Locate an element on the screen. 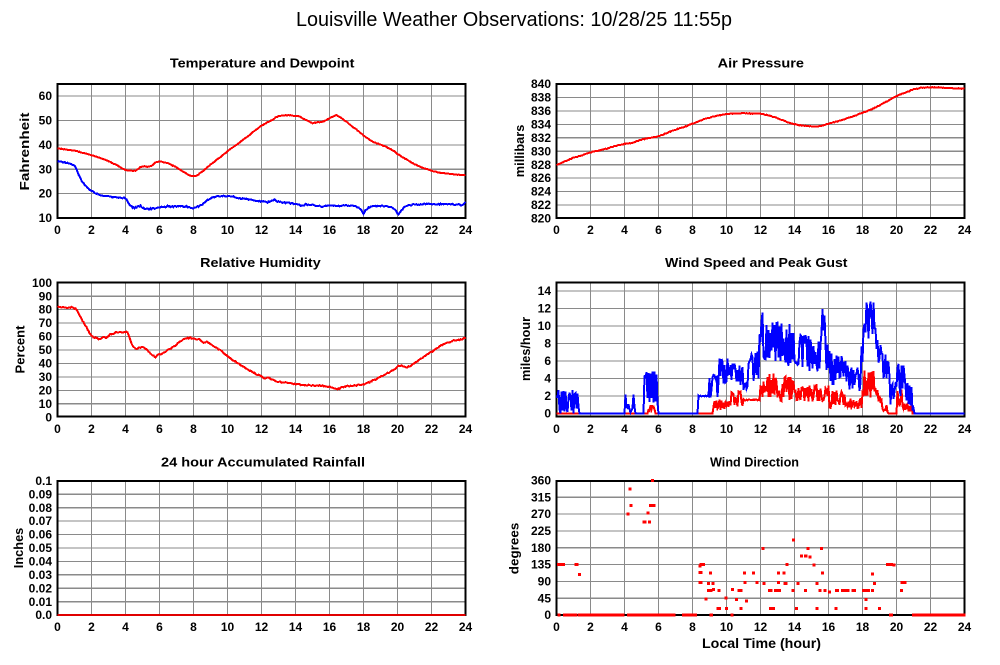 The height and width of the screenshot is (665, 1000). svg-text: Relative Humidity is located at coordinates (260, 262).